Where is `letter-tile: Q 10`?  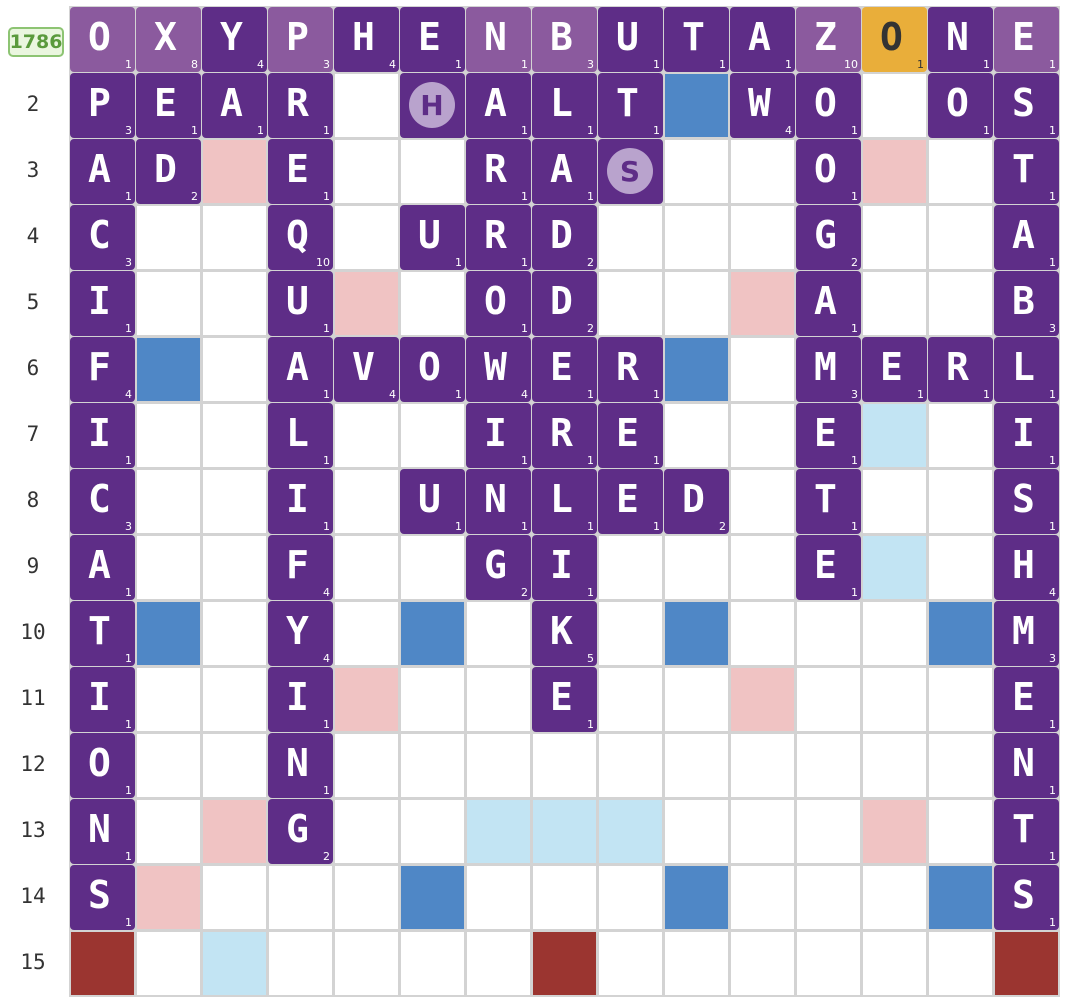
letter-tile: Q 10 is located at coordinates (300, 237).